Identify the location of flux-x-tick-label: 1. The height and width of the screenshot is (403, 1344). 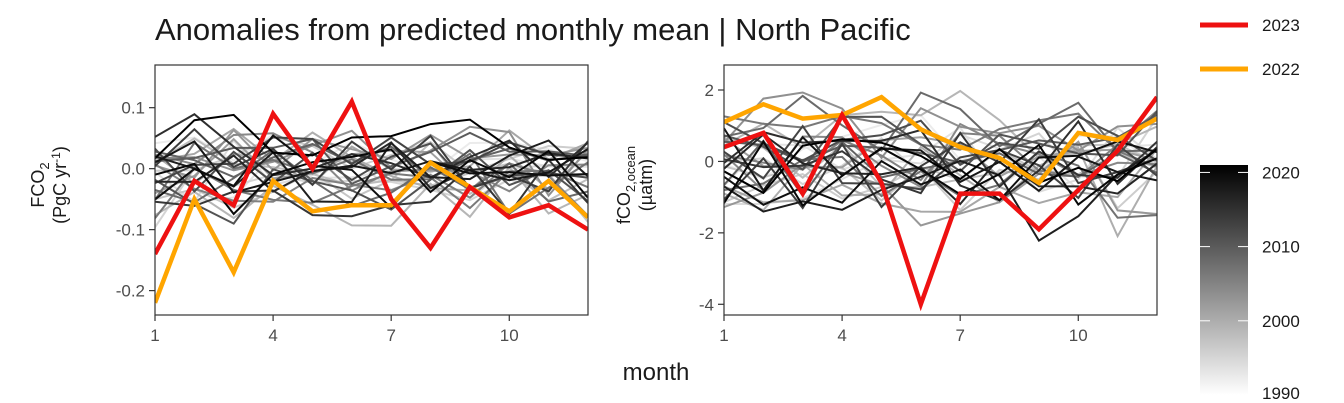
(154, 335).